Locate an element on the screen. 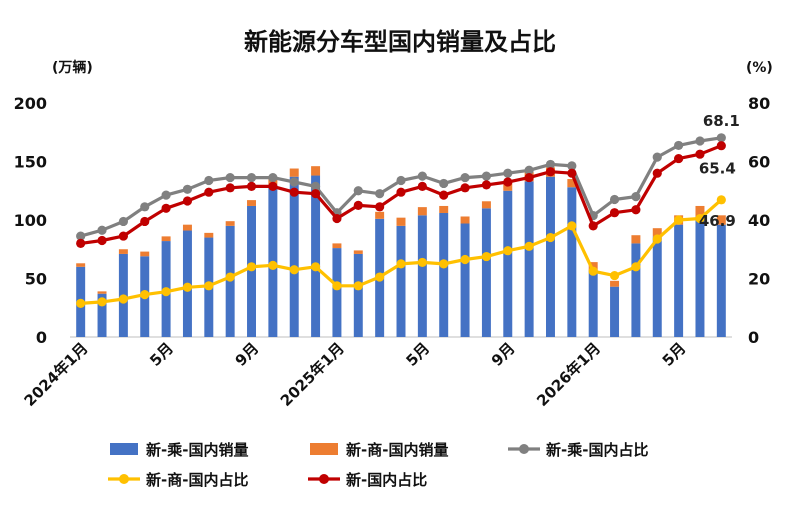 This screenshot has height=505, width=800. legend-swatch-bar is located at coordinates (324, 449).